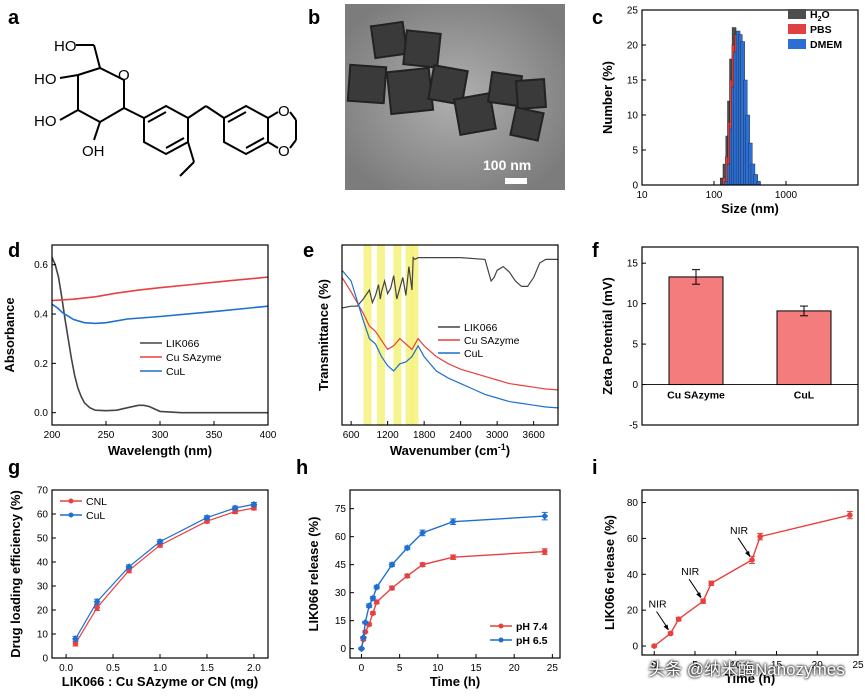  I want to click on bond-oh3, so click(97, 131).